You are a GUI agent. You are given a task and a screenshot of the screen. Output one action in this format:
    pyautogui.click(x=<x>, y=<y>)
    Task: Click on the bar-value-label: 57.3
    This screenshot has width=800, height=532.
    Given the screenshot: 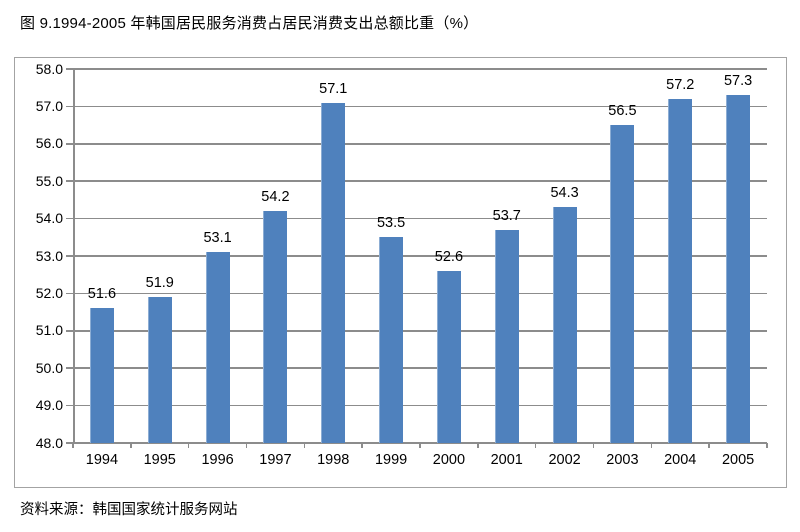 What is the action you would take?
    pyautogui.click(x=738, y=81)
    